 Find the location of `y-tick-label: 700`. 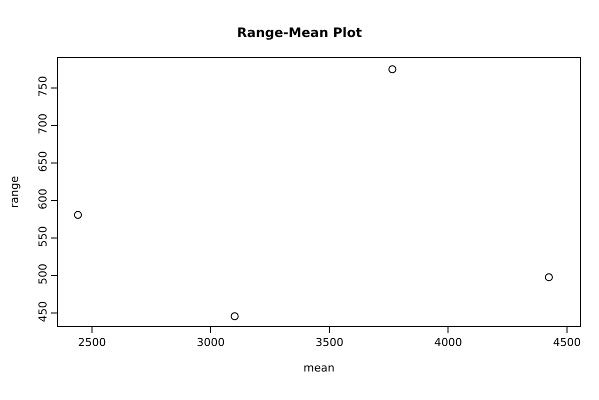

y-tick-label: 700 is located at coordinates (43, 123).